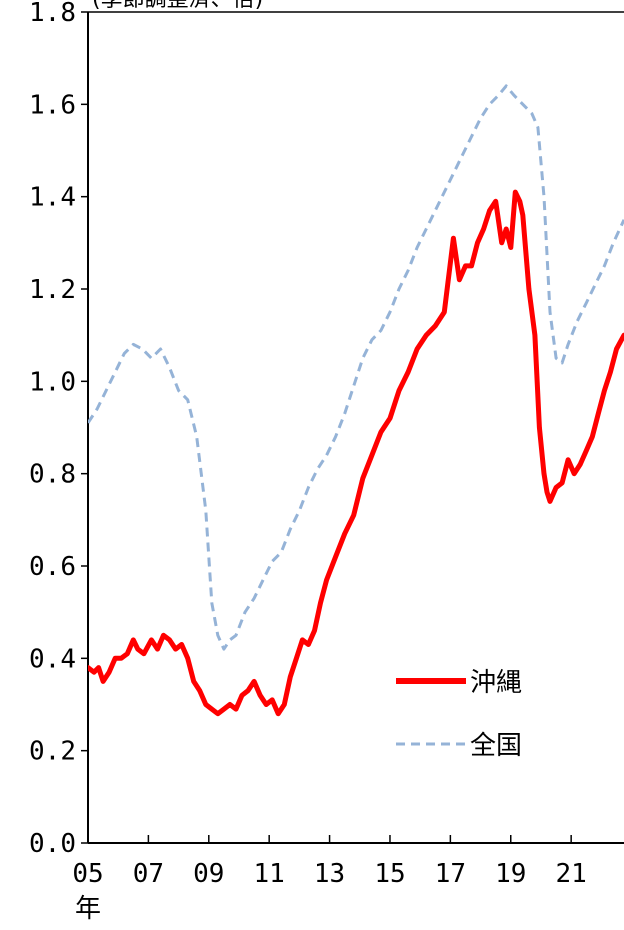 Image resolution: width=624 pixels, height=930 pixels. Describe the element at coordinates (329, 874) in the screenshot. I see `x-tick-label: 13` at that location.